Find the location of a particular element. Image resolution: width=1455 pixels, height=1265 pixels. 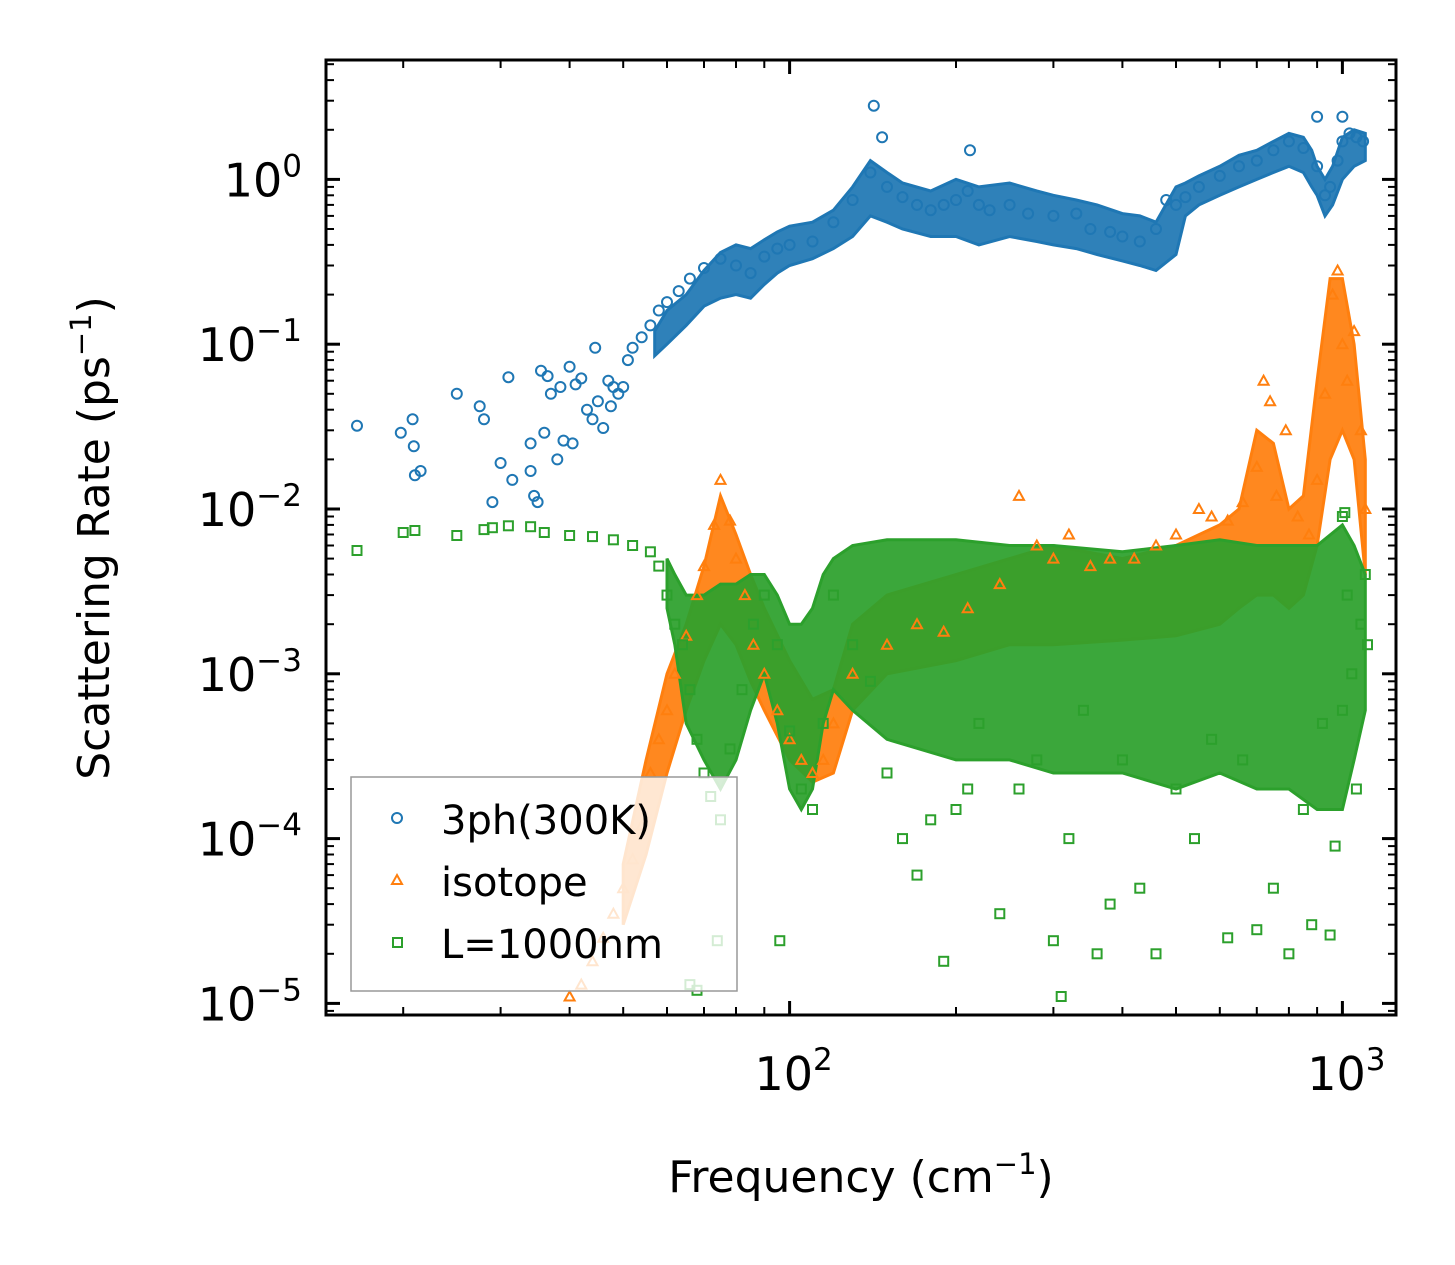

legend-box is located at coordinates (544, 884).